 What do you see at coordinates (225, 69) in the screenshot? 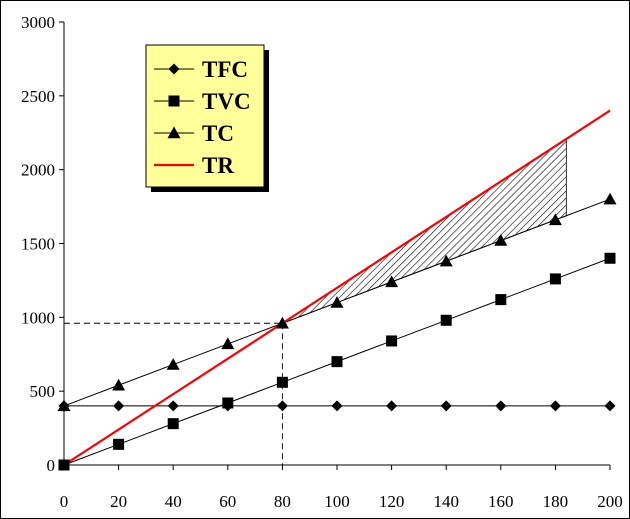
I see `legend-tfc-label: TFC` at bounding box center [225, 69].